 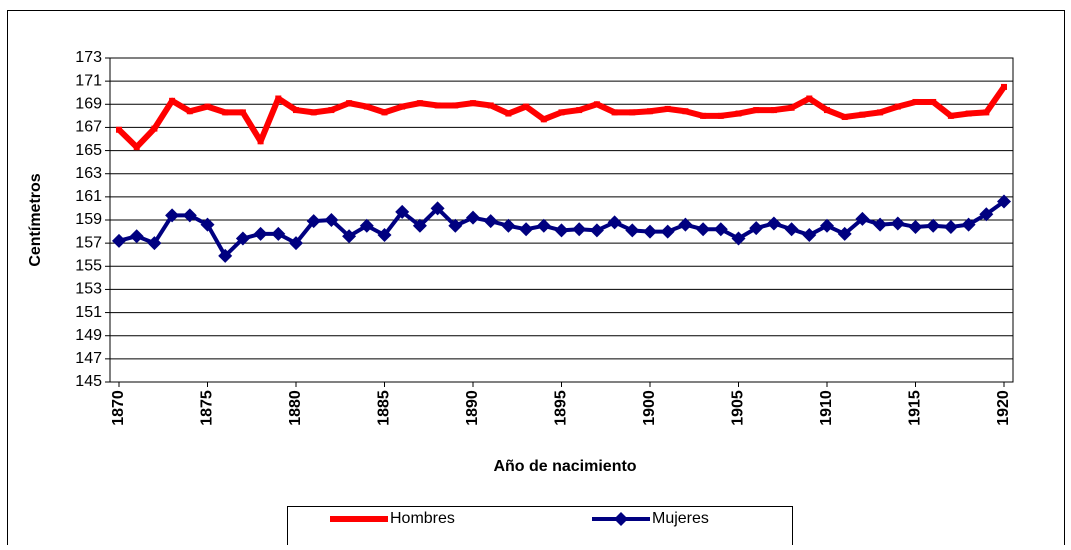 What do you see at coordinates (118, 408) in the screenshot?
I see `x-tick-label: 1870` at bounding box center [118, 408].